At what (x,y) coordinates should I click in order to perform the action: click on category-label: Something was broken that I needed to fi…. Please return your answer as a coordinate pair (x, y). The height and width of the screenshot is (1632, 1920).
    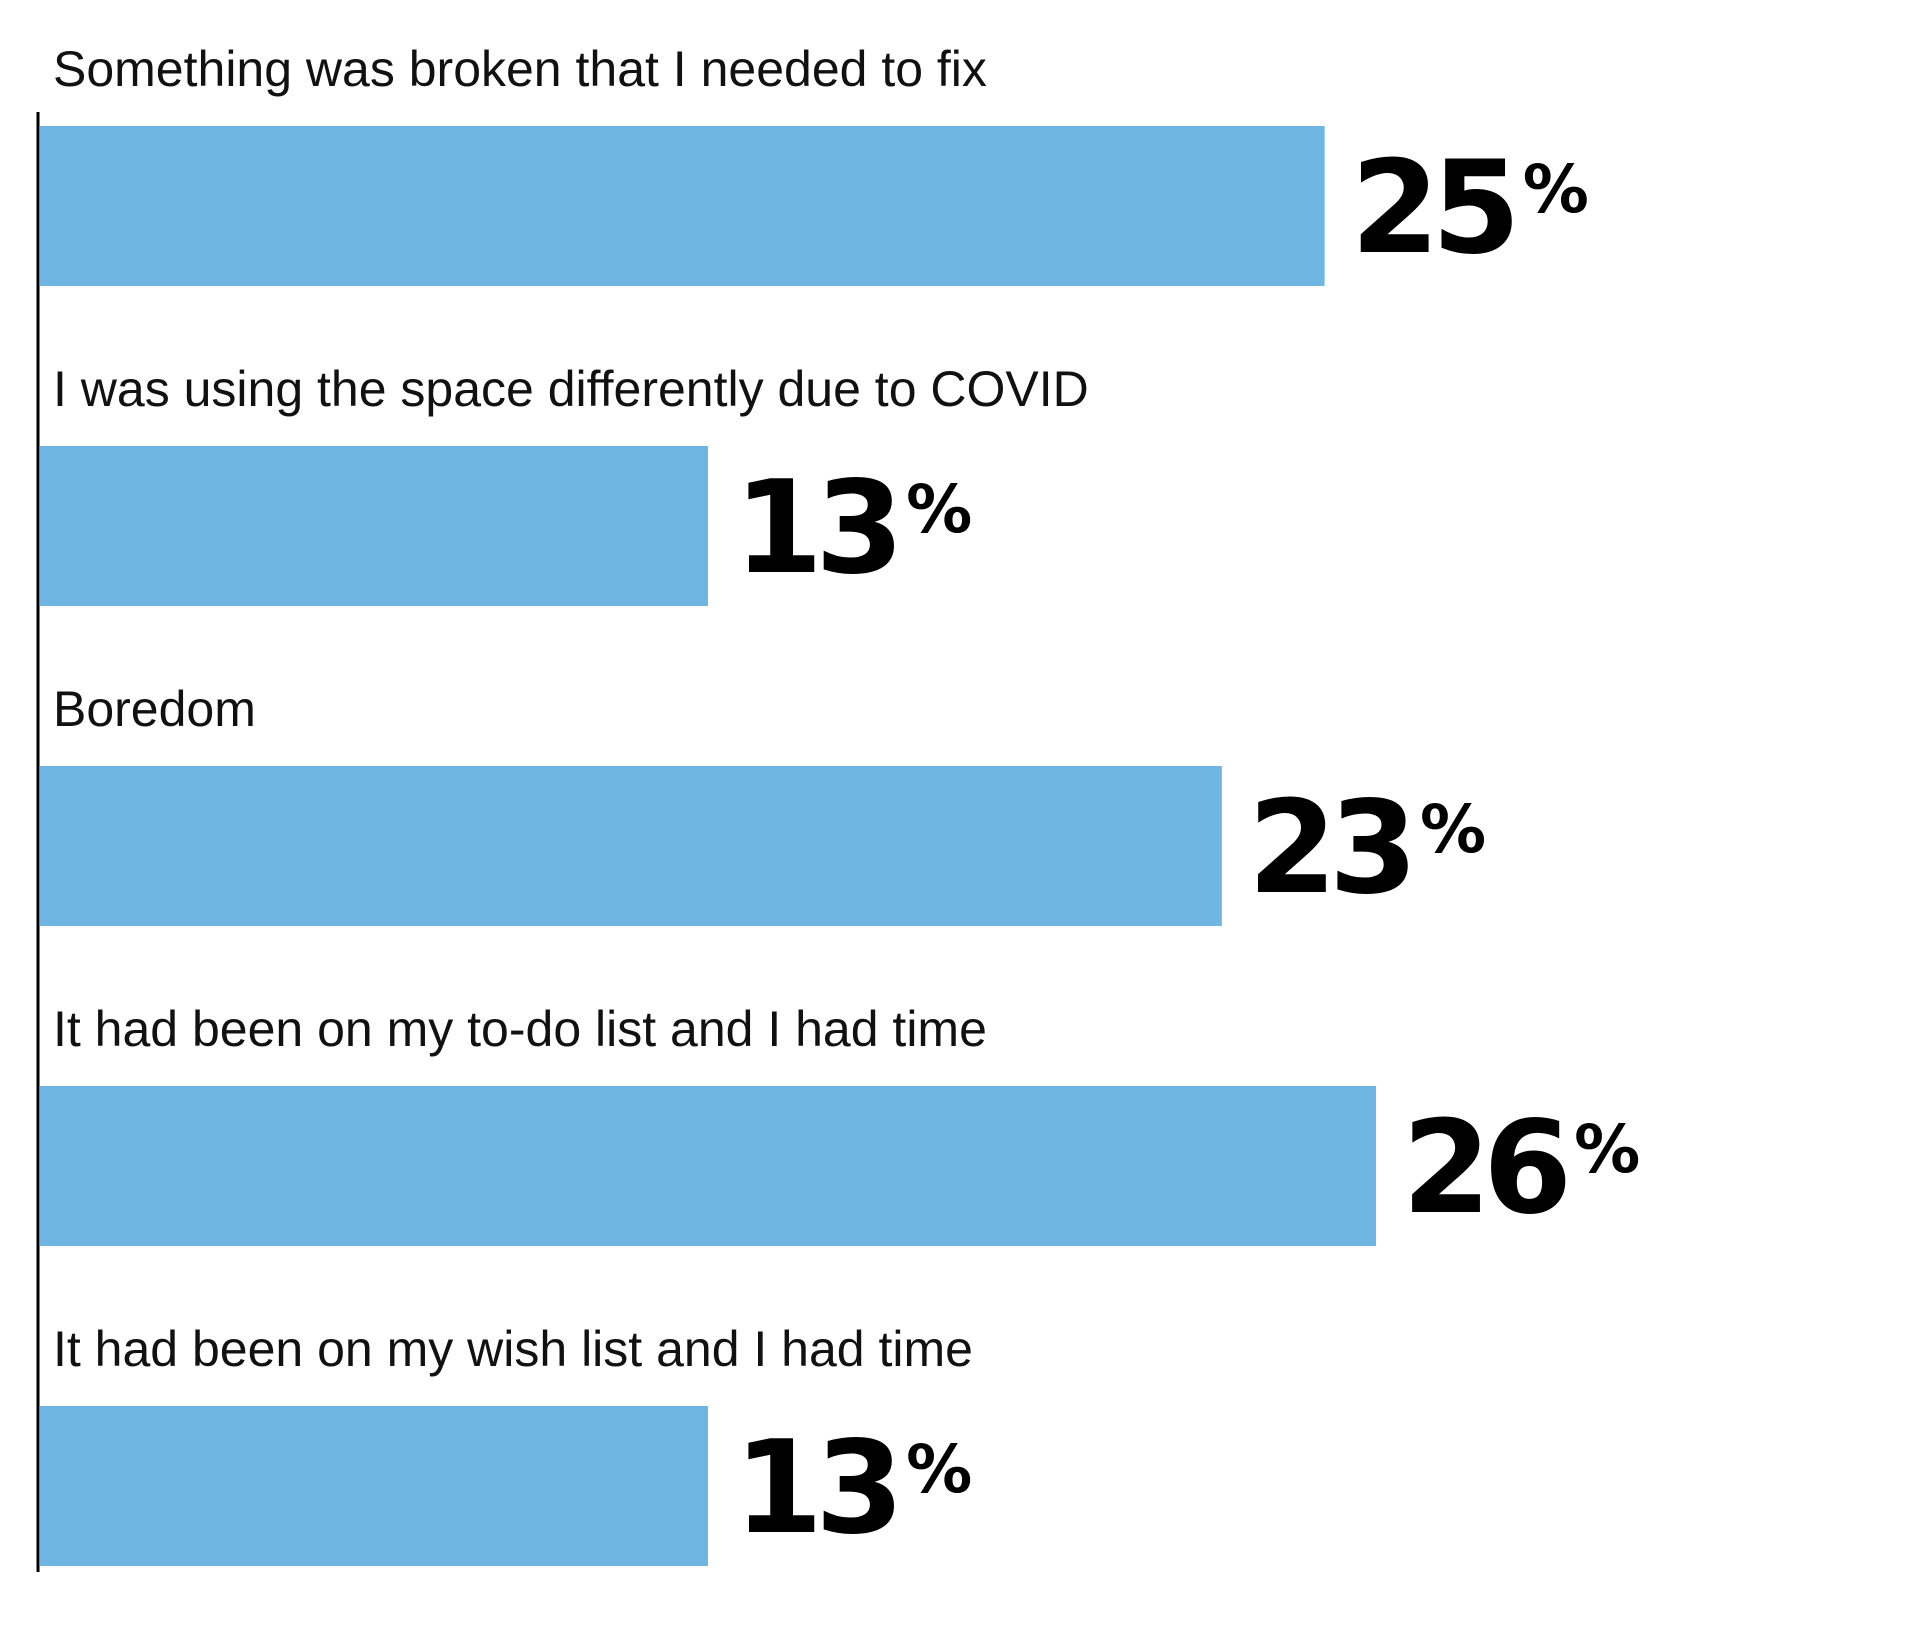
    Looking at the image, I should click on (520, 69).